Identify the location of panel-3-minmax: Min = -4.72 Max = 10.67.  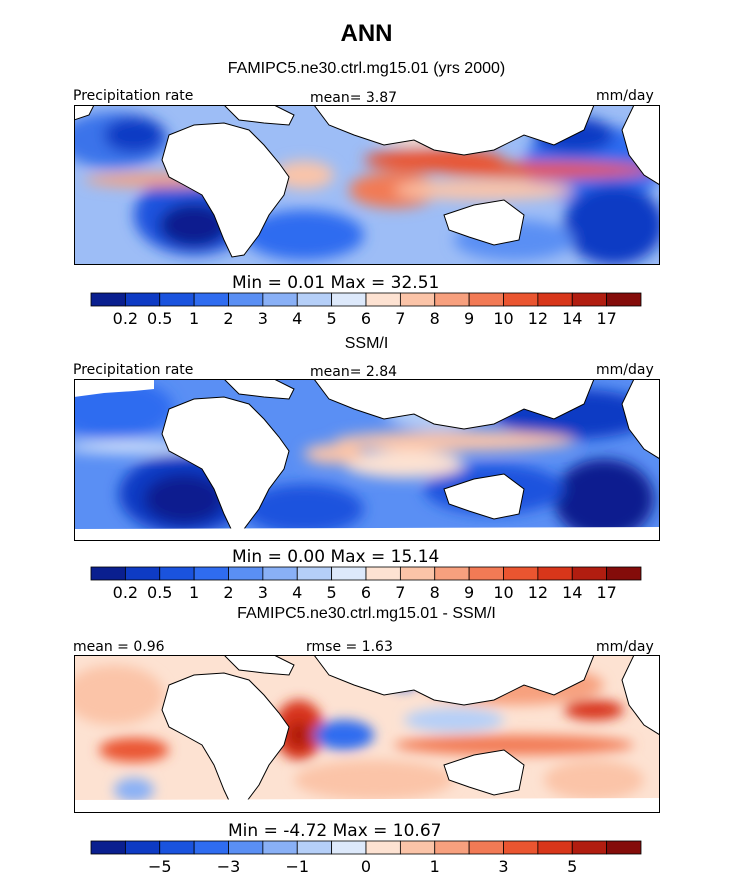
(335, 831).